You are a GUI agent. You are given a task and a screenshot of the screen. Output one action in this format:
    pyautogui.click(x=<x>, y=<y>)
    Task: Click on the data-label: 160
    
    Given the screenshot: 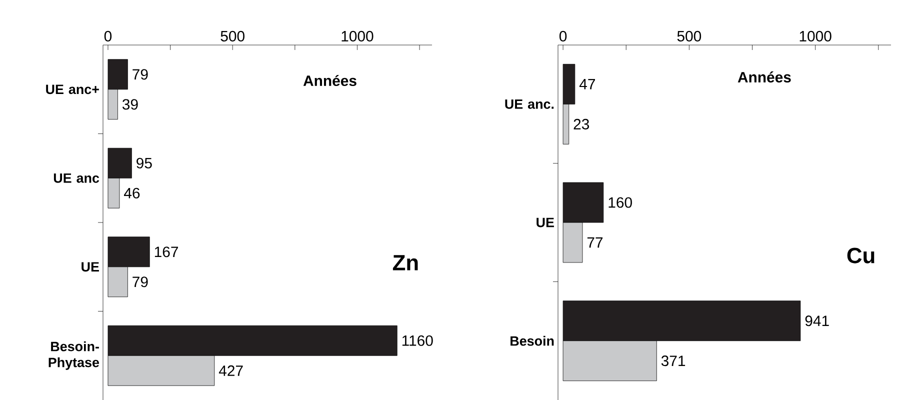 What is the action you would take?
    pyautogui.click(x=620, y=202)
    